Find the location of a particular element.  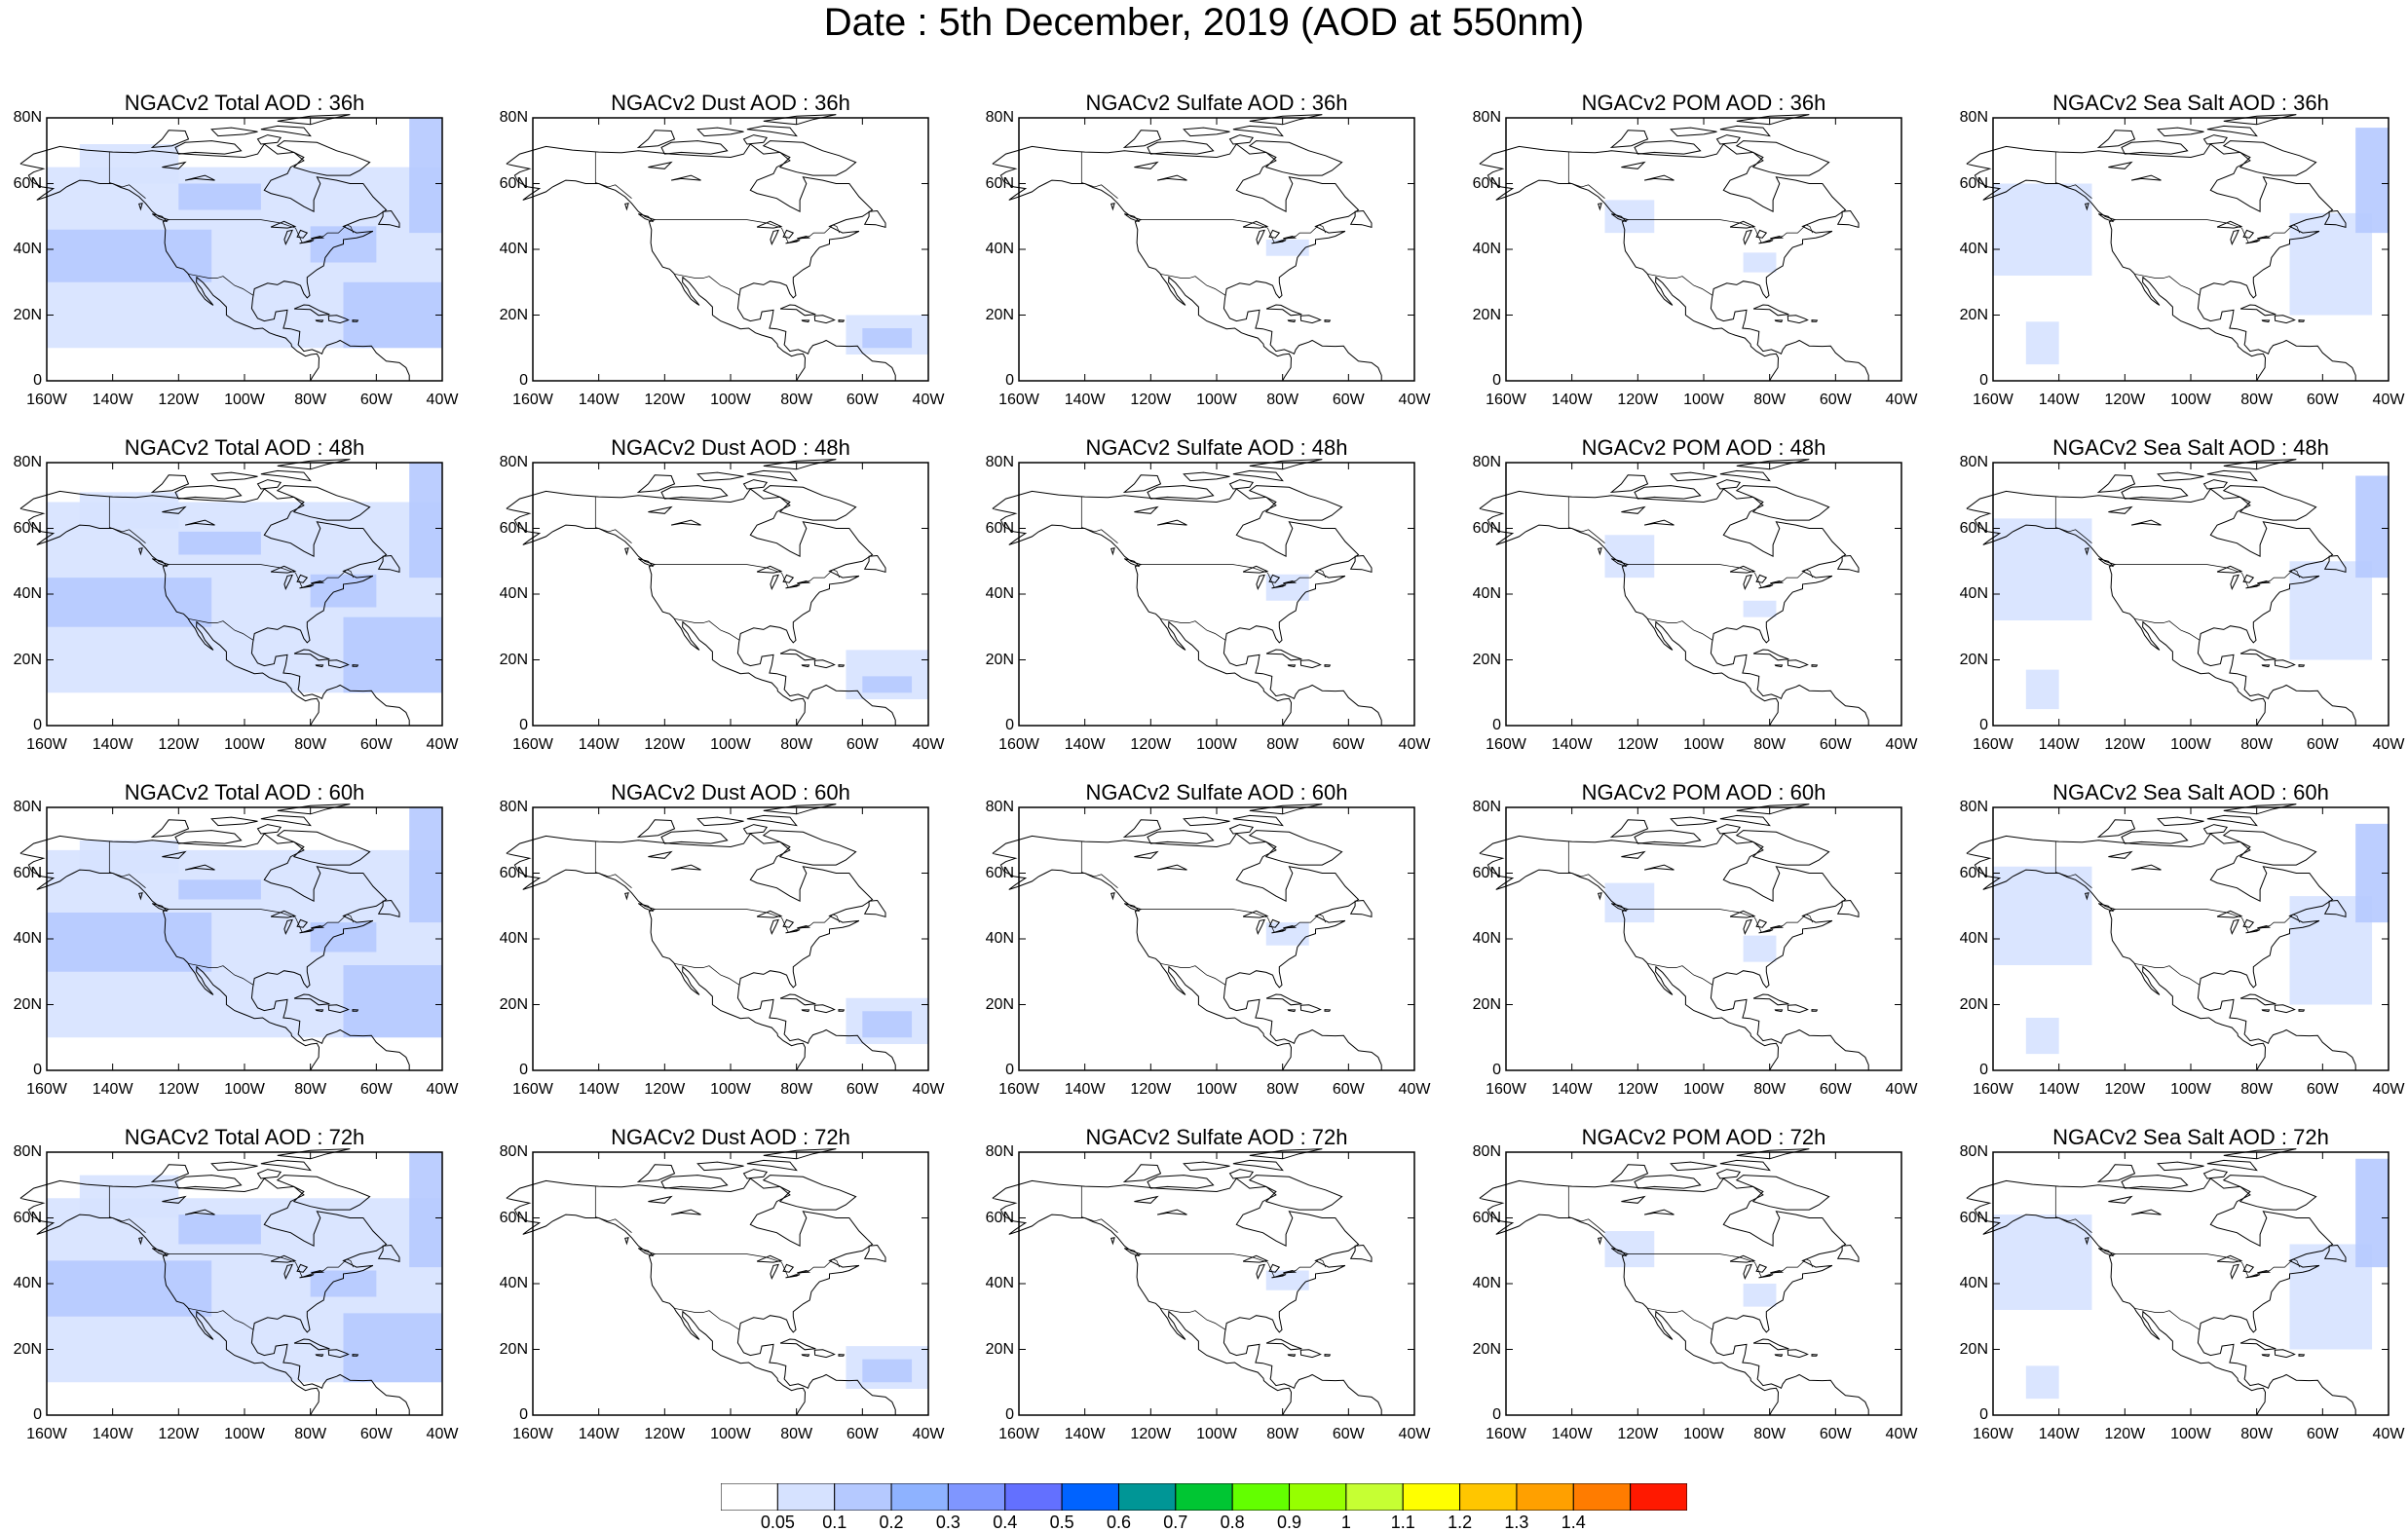

lat-tick-label: 80N is located at coordinates (999, 462).